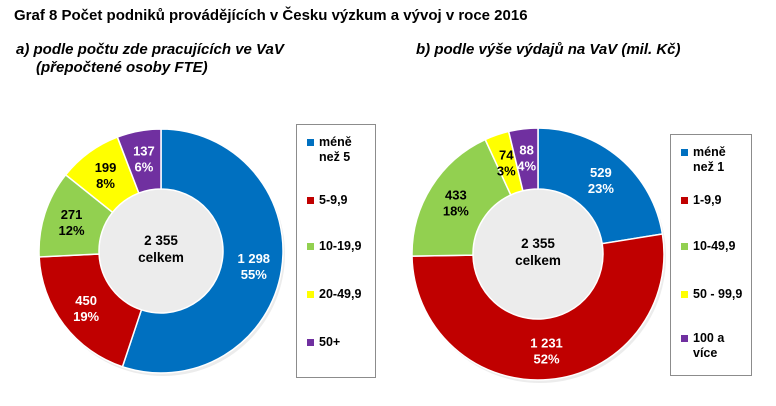 The width and height of the screenshot is (776, 406). Describe the element at coordinates (86, 316) in the screenshot. I see `chart-a-pct-label-1: 19%` at that location.